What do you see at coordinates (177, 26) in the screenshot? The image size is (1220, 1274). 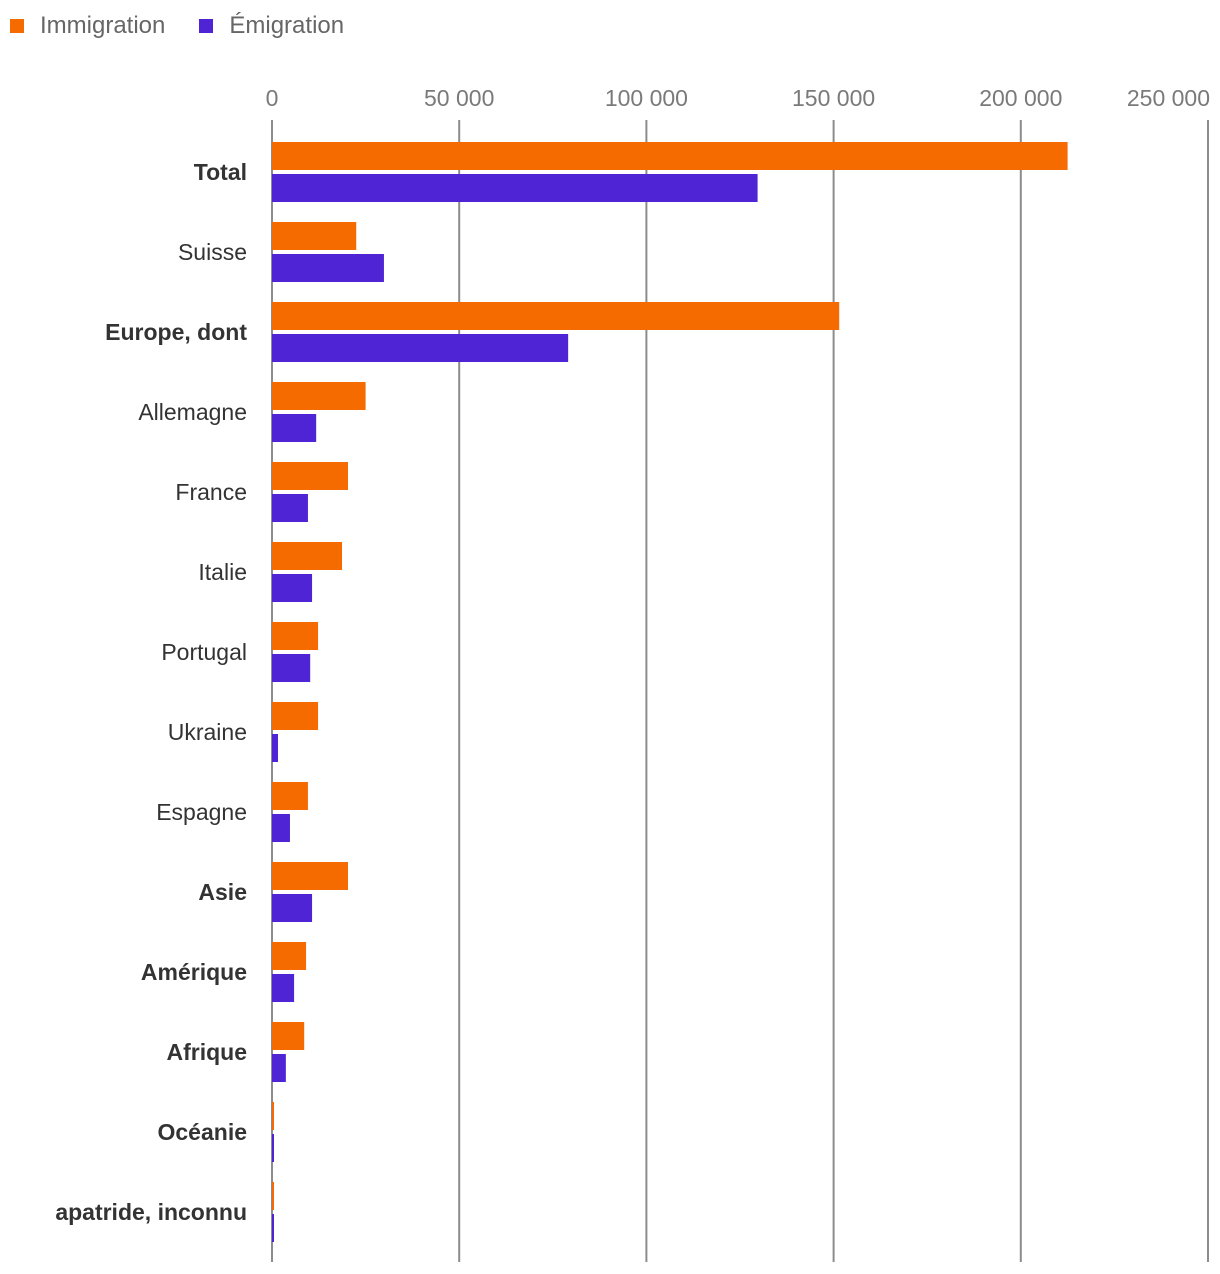 I see `legend: Immigration Émigration` at bounding box center [177, 26].